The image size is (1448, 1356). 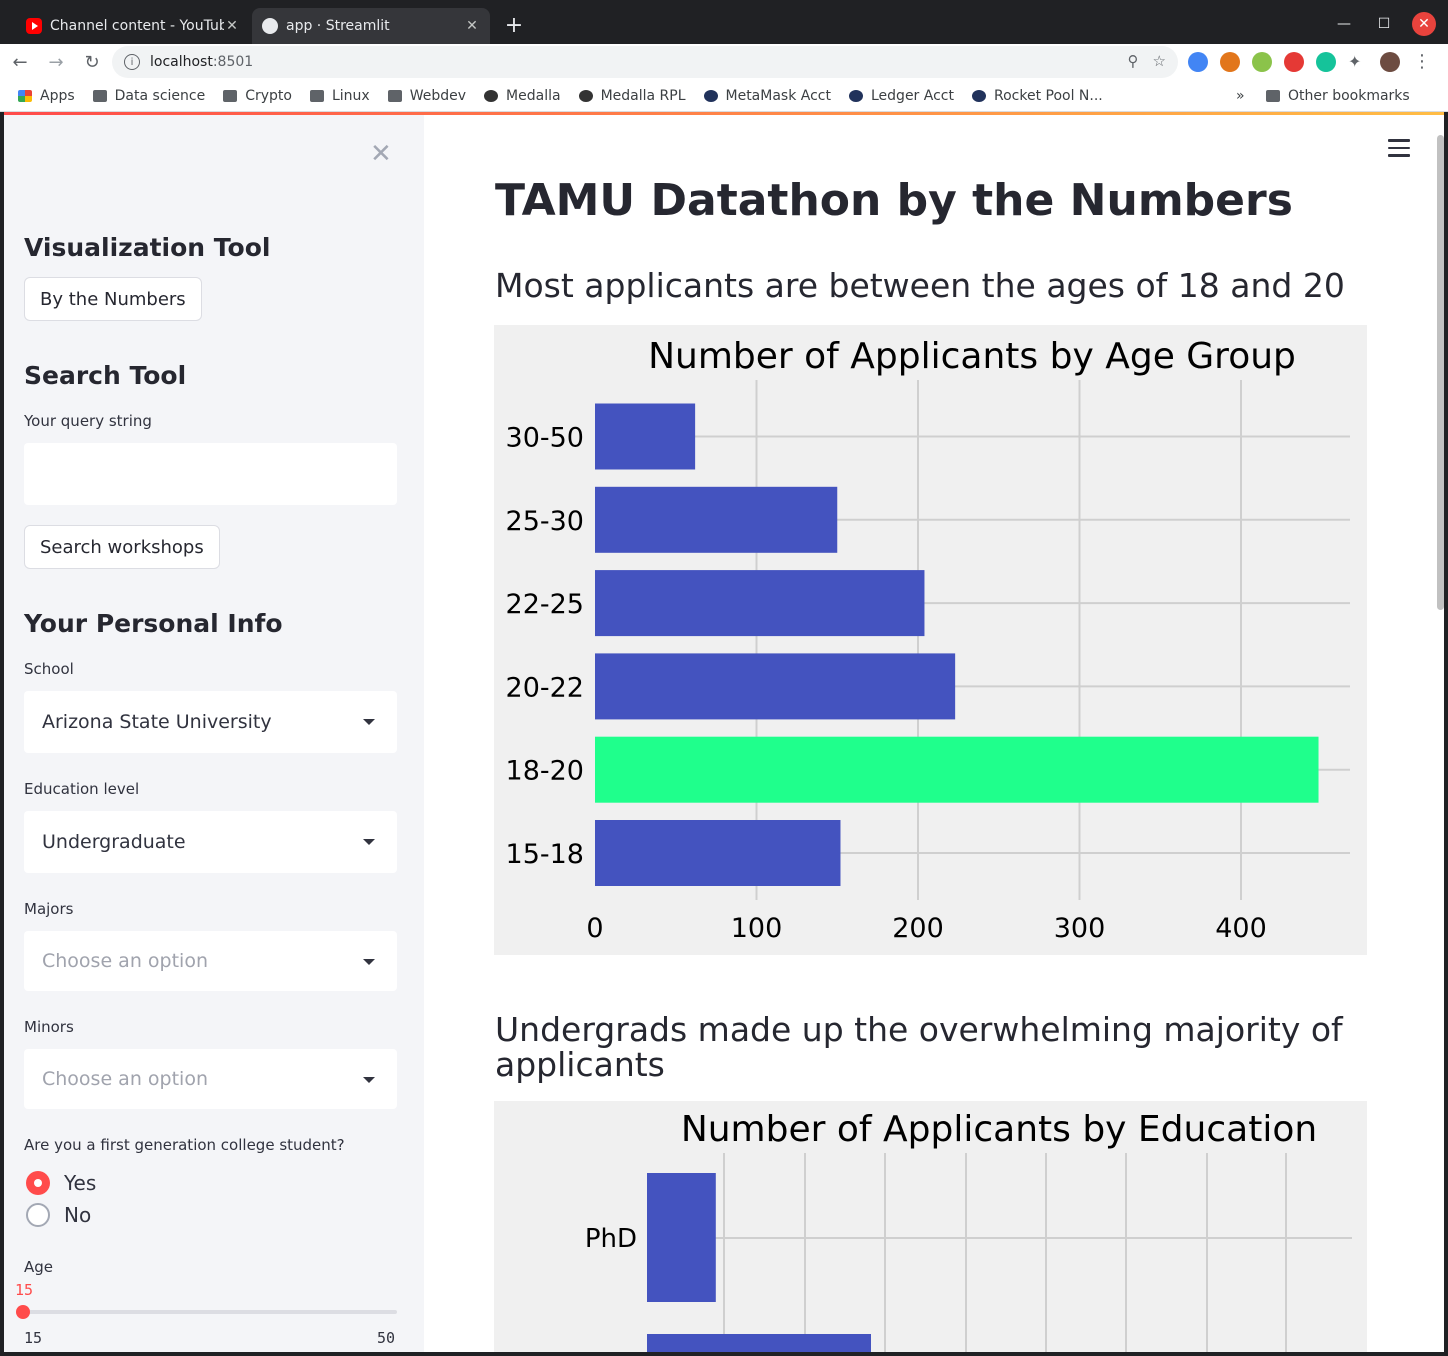 What do you see at coordinates (1241, 928) in the screenshot?
I see `x-tick-label: 400` at bounding box center [1241, 928].